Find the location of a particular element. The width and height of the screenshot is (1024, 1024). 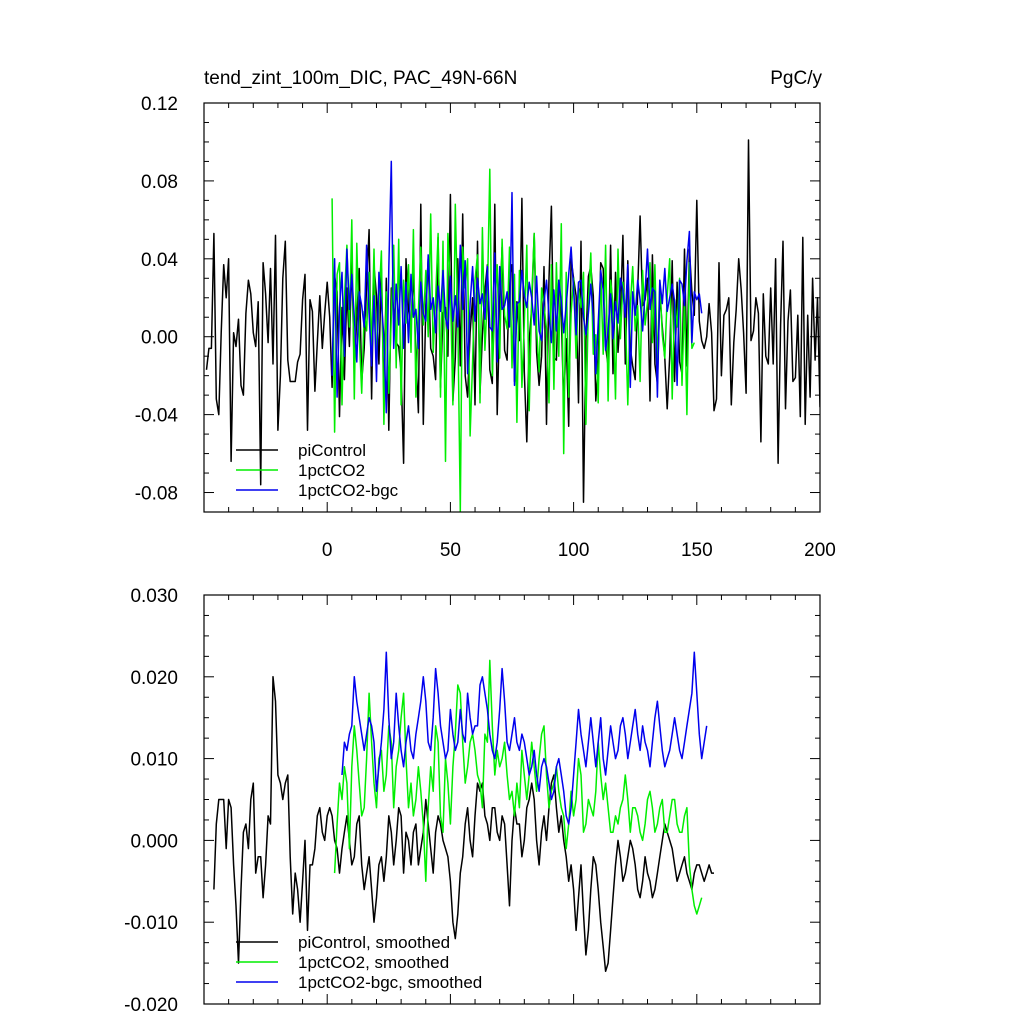

x-tick-label: 100 is located at coordinates (574, 550).